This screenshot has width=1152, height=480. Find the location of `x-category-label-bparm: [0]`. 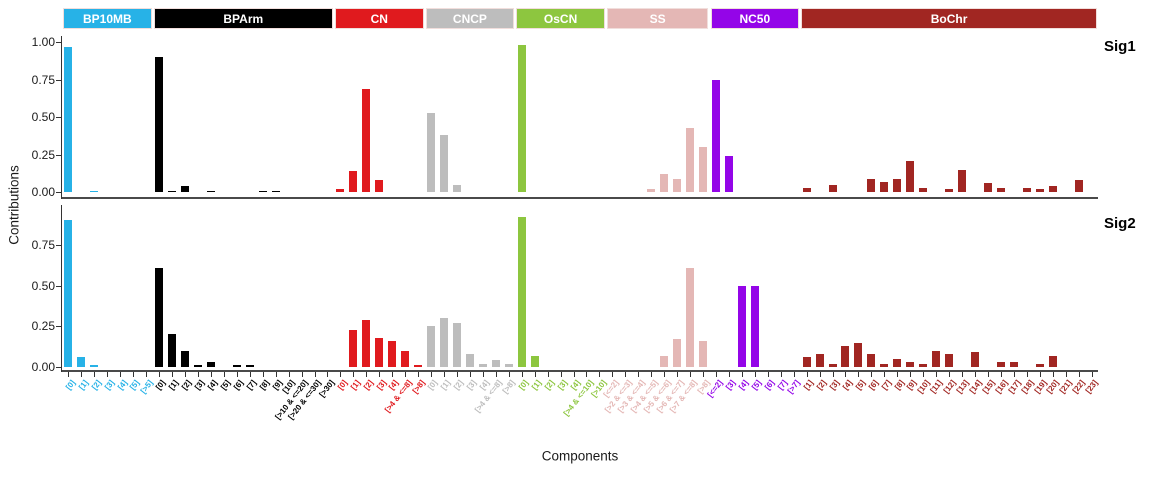

x-category-label-bparm: [0] is located at coordinates (161, 385).